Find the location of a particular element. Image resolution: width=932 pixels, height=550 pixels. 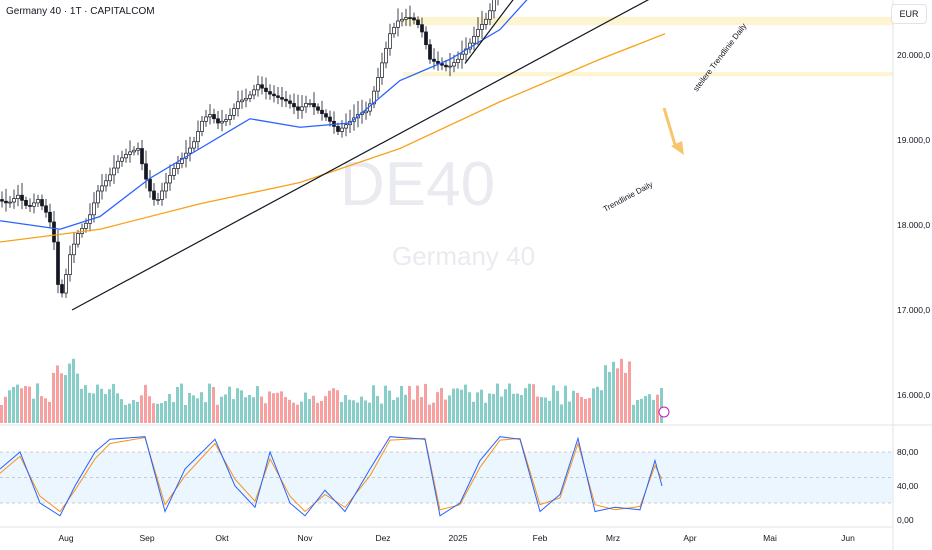

stoch-k-line is located at coordinates (331, 476).